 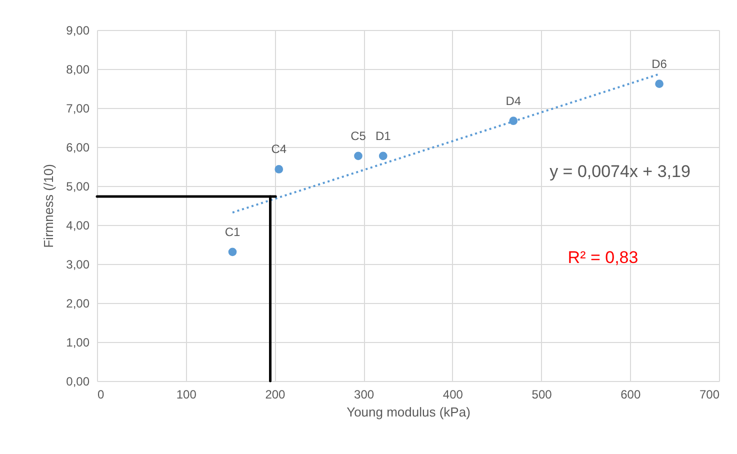 I want to click on annotation: y = 0,0074x + 3,19, so click(x=620, y=171).